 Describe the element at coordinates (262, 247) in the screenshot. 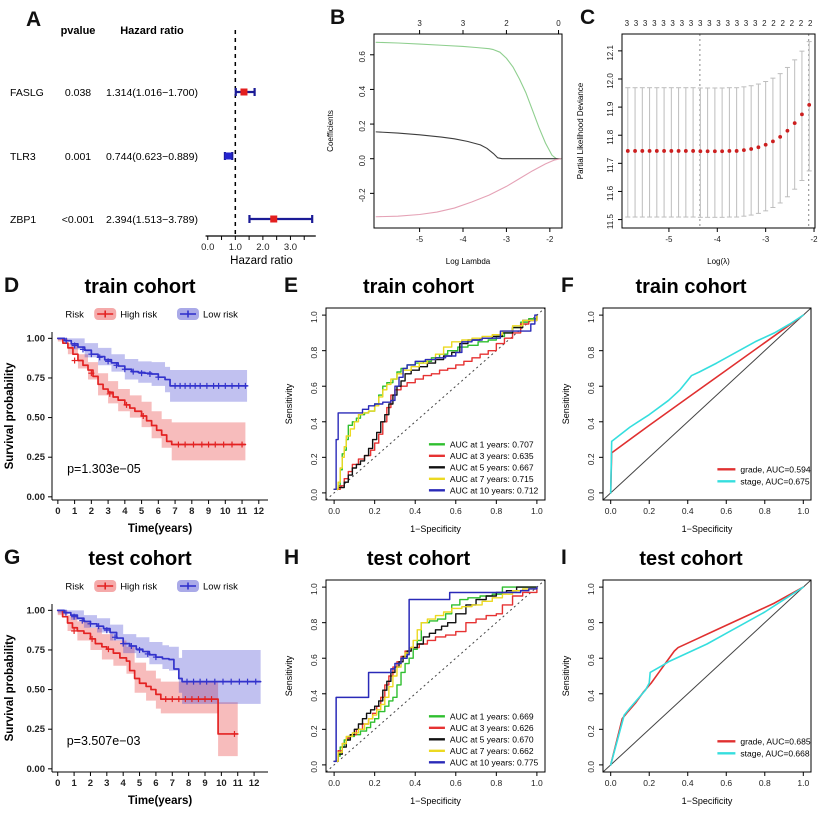

I see `svg-text: 2.0` at that location.